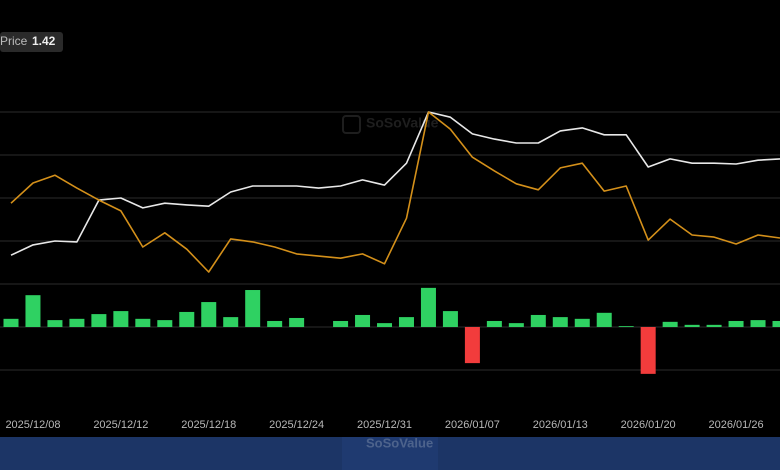 This screenshot has width=780, height=470. I want to click on price-badge, so click(31, 42).